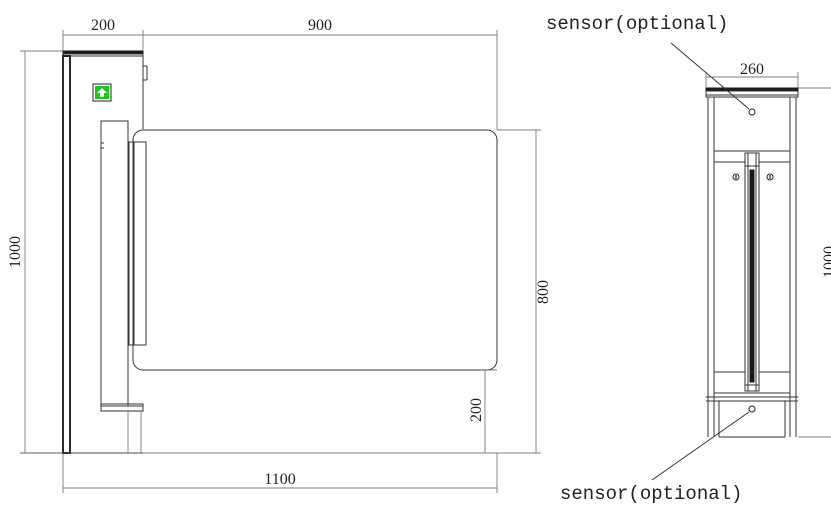 This screenshot has height=505, width=831. I want to click on sensor-bottom-leader, so click(700, 446).